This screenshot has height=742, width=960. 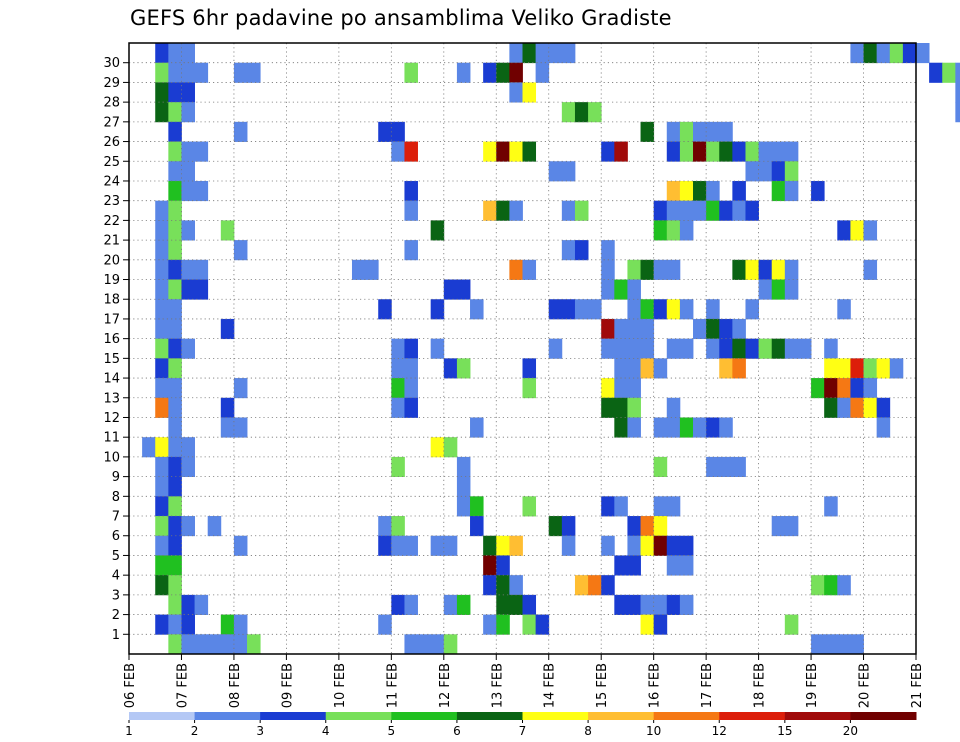 I want to click on y-tick-label: 11, so click(x=111, y=438).